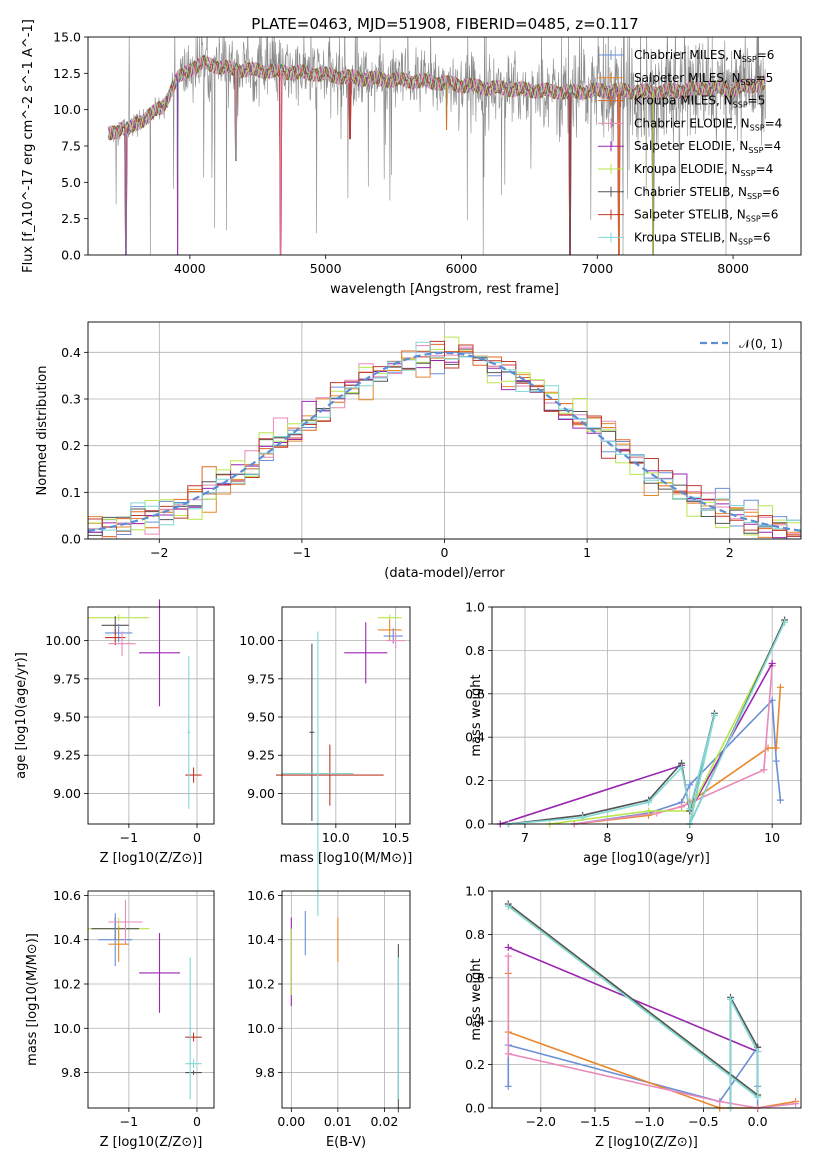 The width and height of the screenshot is (819, 1170). I want to click on y-tick-label: 0.3, so click(71, 399).